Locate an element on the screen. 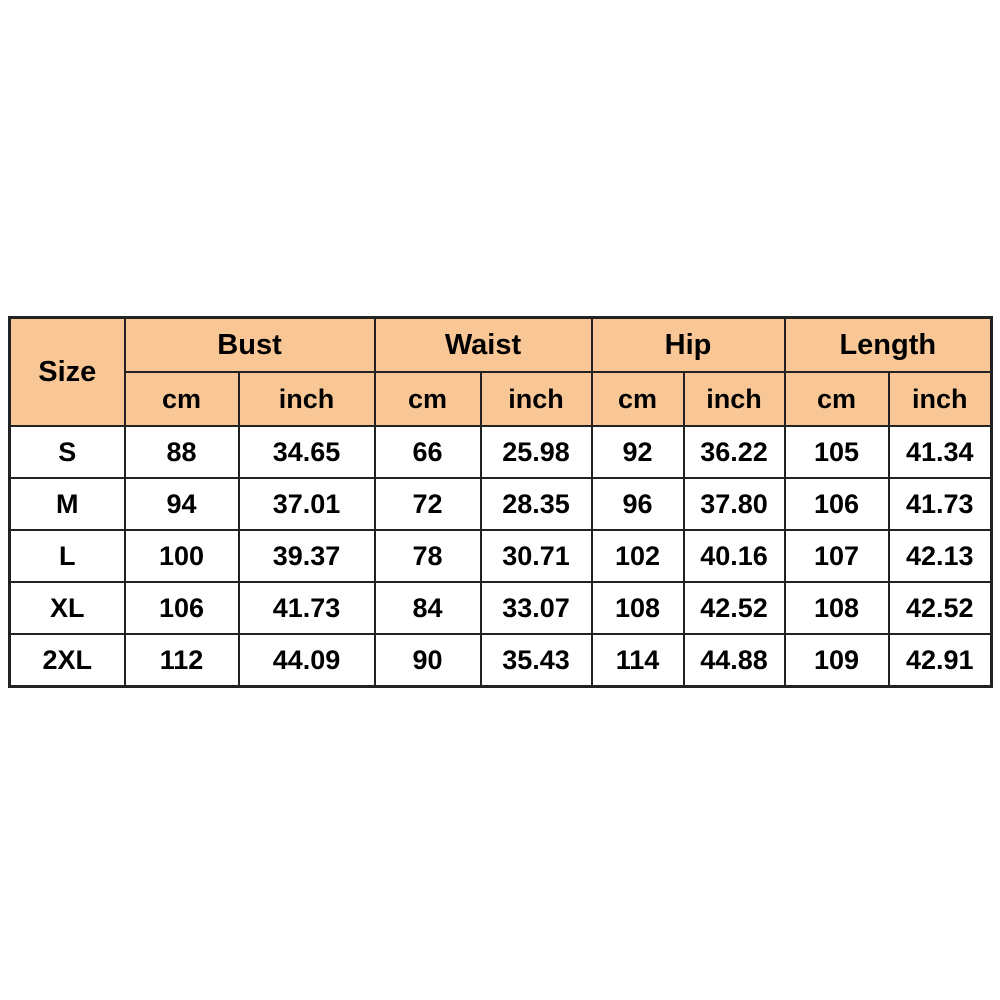  value-cell-waist-cm: 78 is located at coordinates (427, 556).